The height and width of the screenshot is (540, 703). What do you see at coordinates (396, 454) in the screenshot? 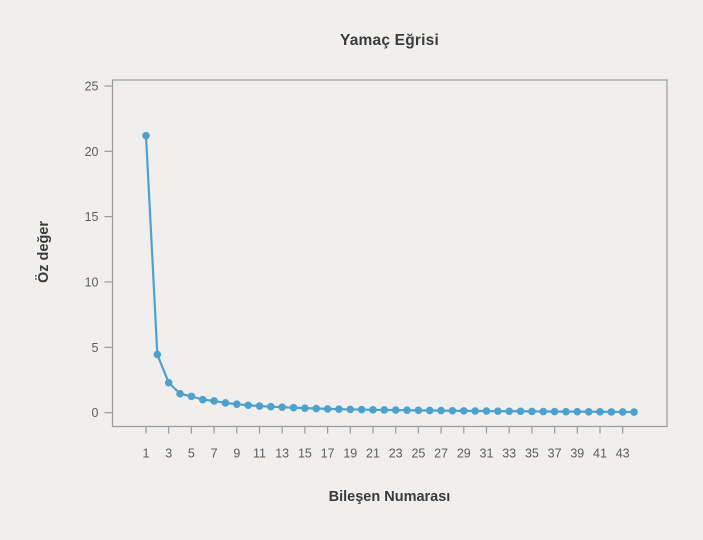
I see `x-tick-label: 23` at bounding box center [396, 454].